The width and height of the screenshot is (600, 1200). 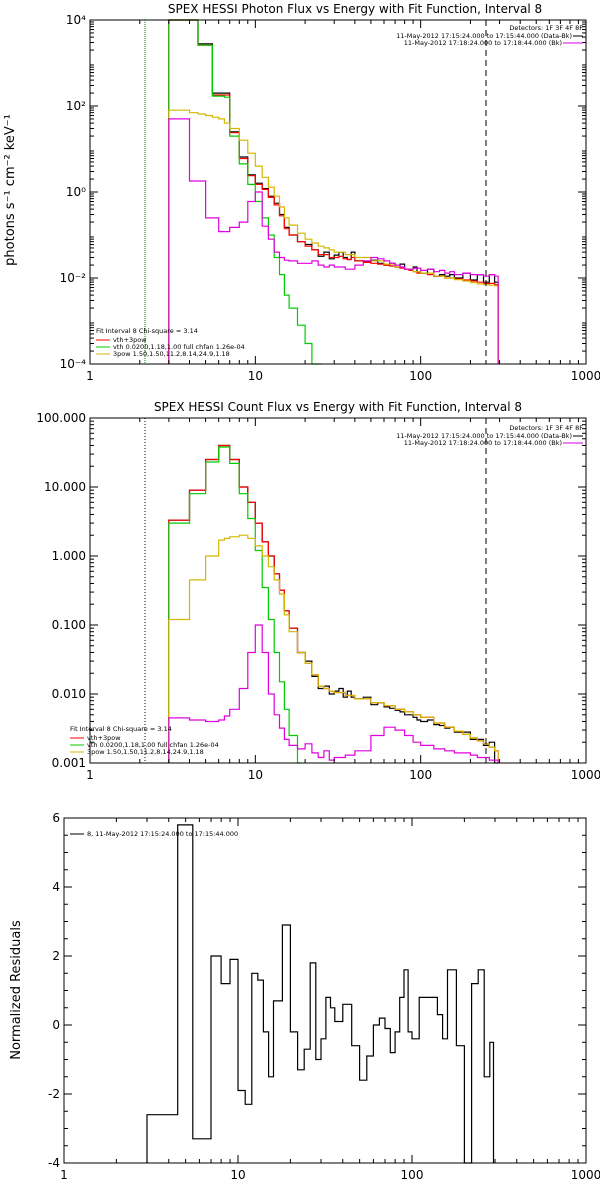 I want to click on y-tick-label: 10⁴, so click(x=76, y=20).